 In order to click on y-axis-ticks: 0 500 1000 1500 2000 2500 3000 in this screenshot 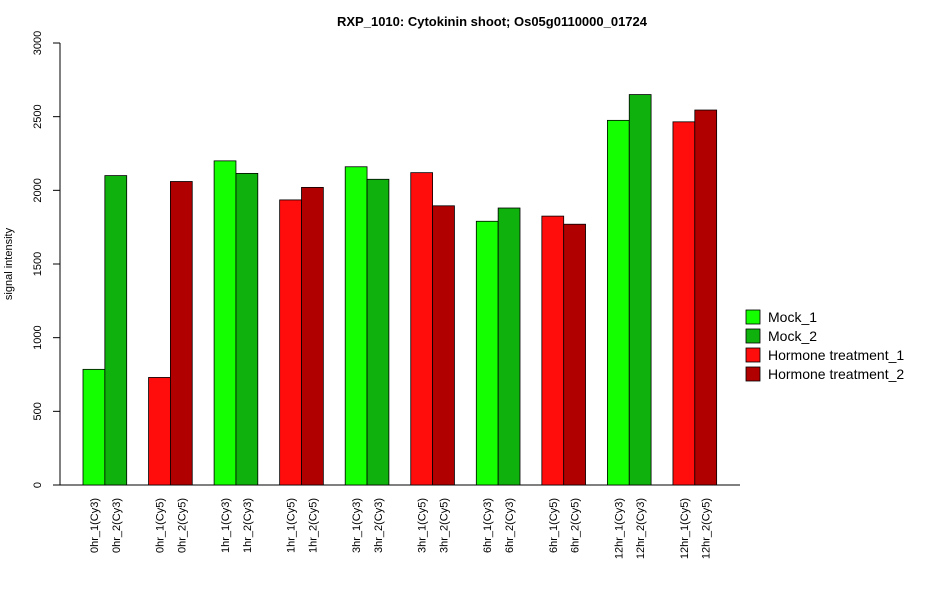, I will do `click(46, 259)`.